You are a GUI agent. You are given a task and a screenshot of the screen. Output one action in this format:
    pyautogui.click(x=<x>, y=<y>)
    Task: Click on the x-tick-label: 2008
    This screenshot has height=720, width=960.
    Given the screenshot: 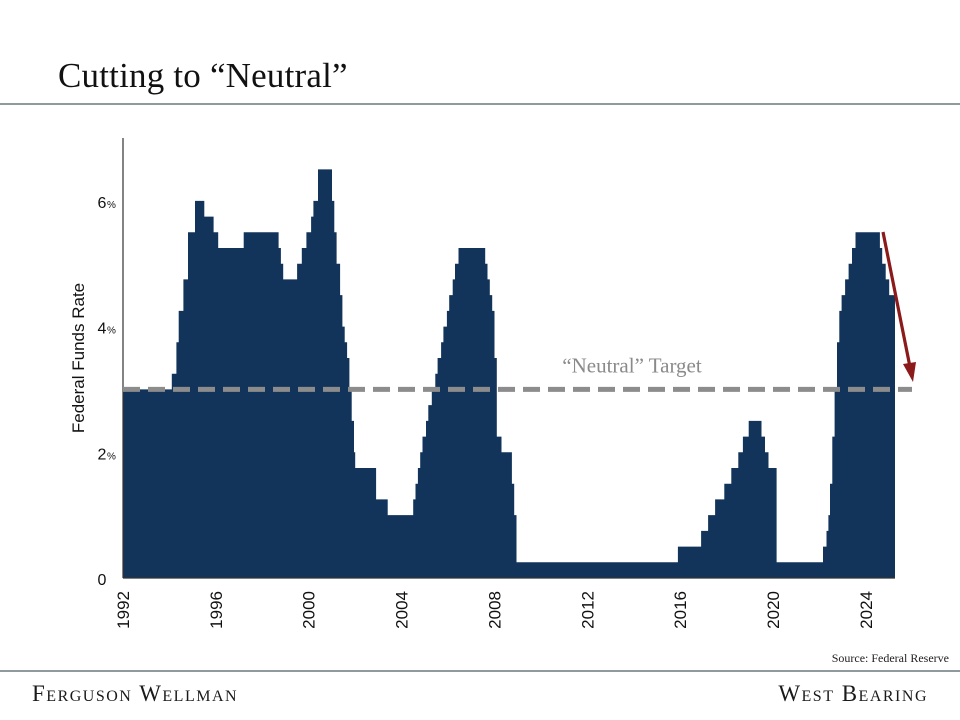 What is the action you would take?
    pyautogui.click(x=494, y=610)
    